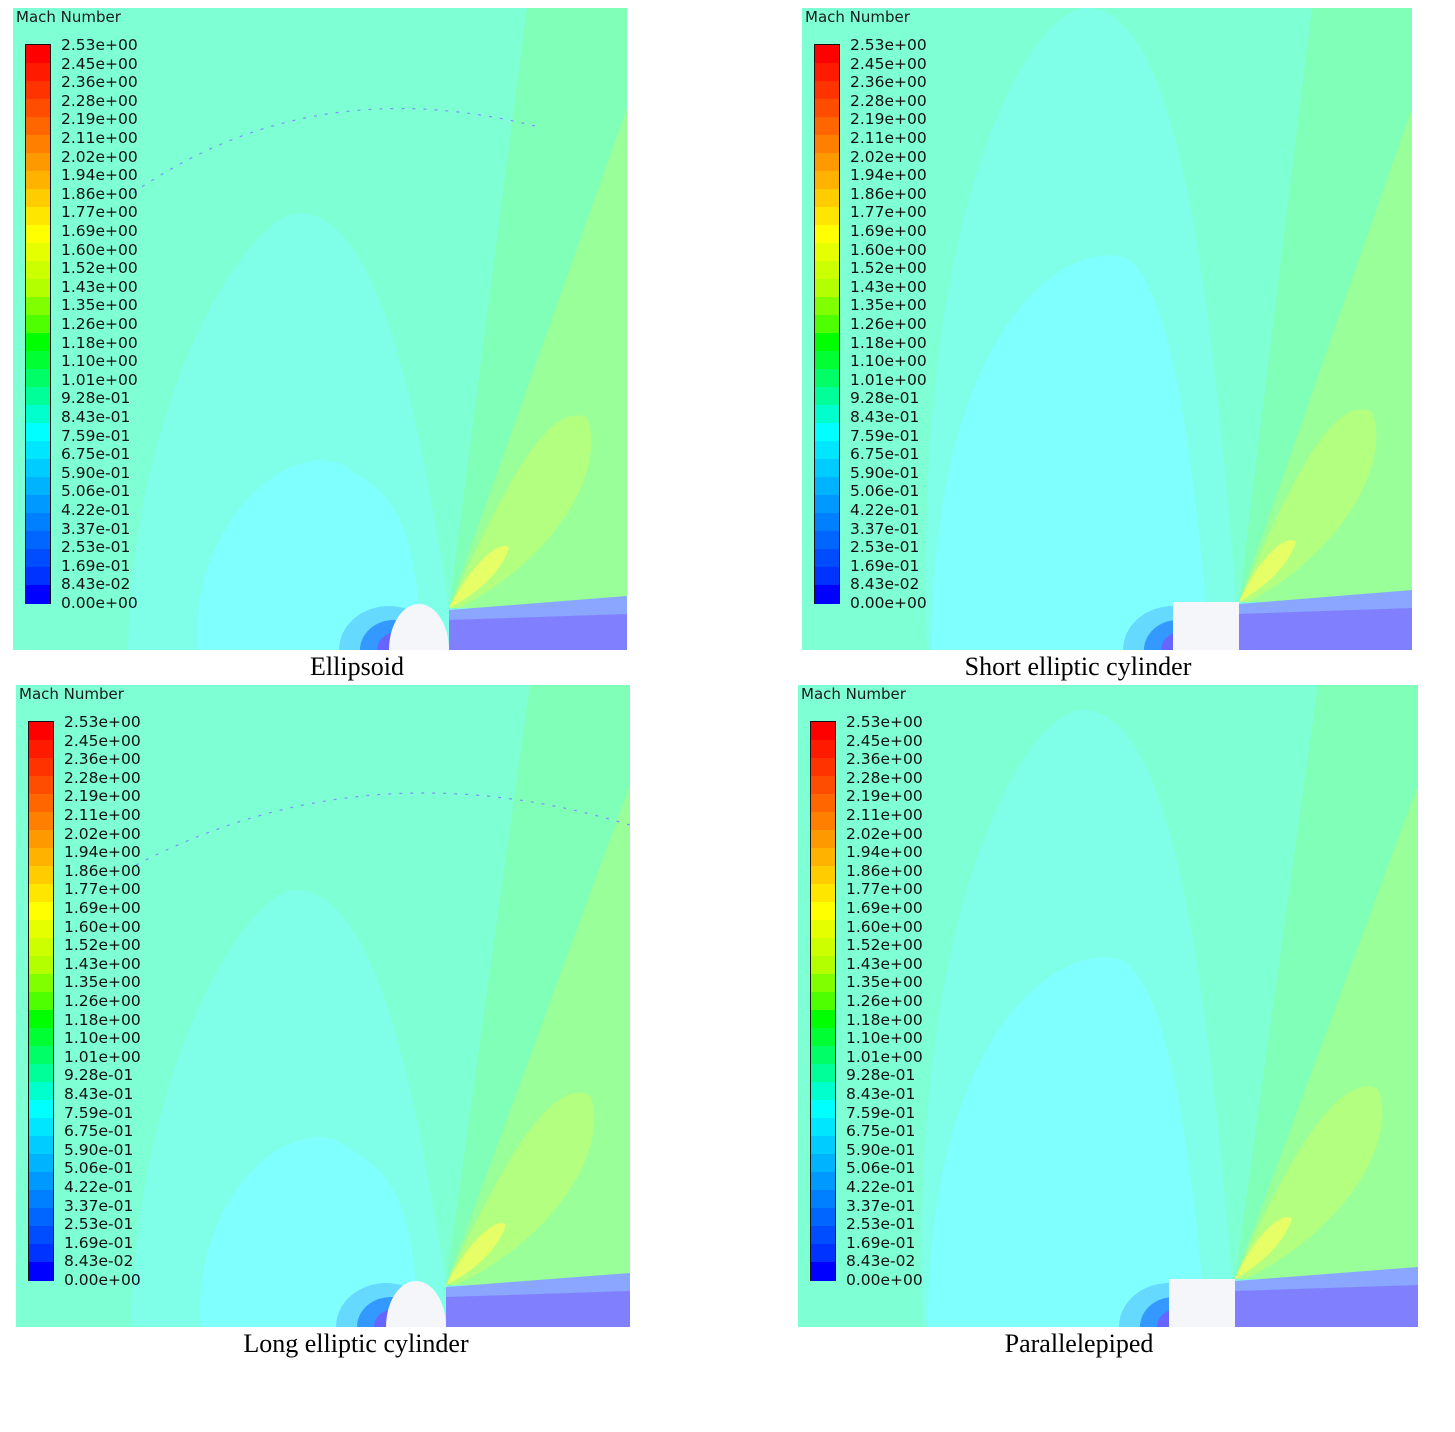  Describe the element at coordinates (102, 1280) in the screenshot. I see `colorbar-tick-label: 0.00e+00` at that location.